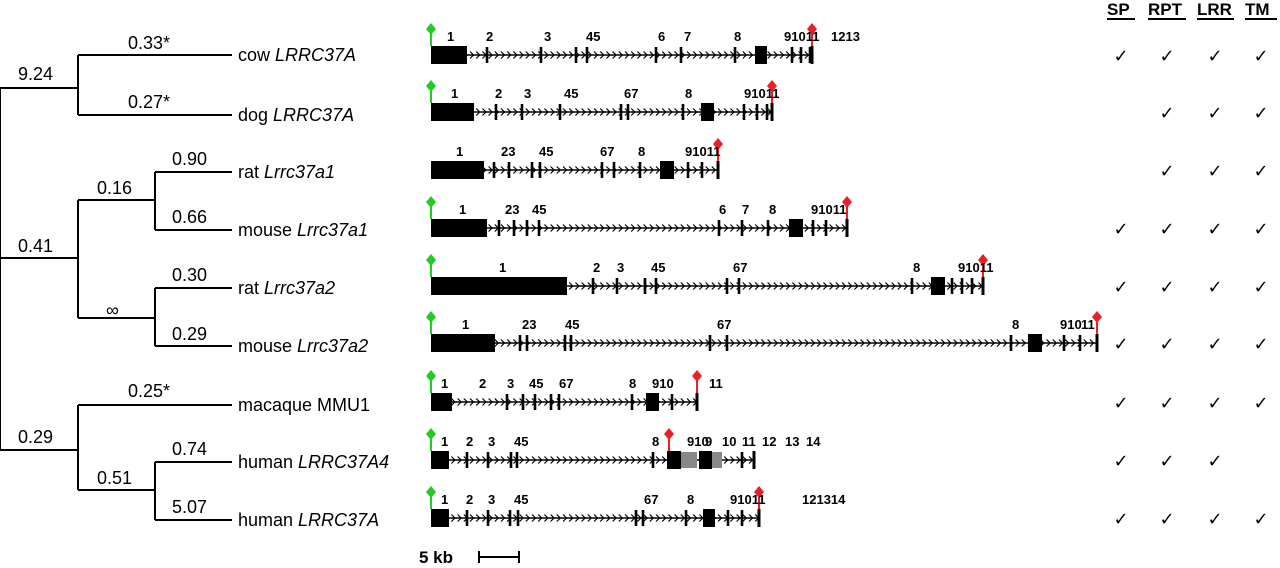  What do you see at coordinates (436, 557) in the screenshot?
I see `scale-label: 5 kb` at bounding box center [436, 557].